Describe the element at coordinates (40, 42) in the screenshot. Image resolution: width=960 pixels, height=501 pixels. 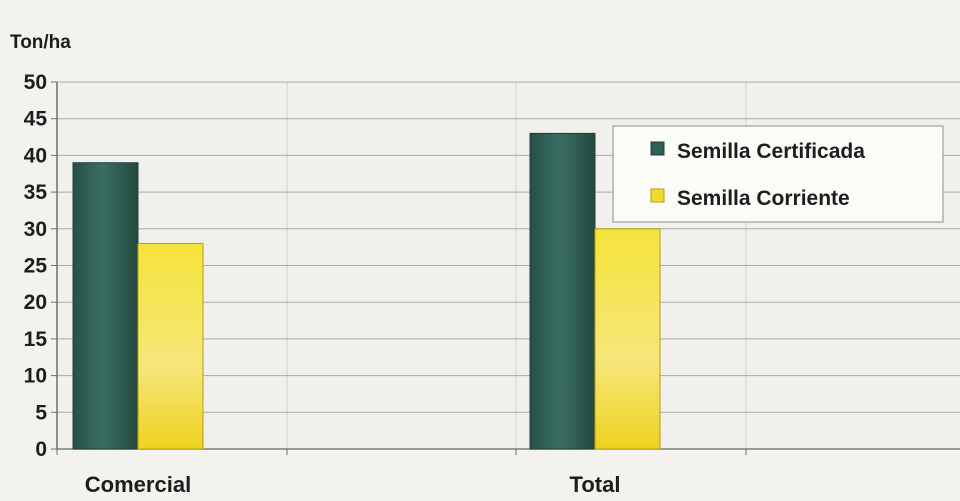
I see `y-axis-unit-label: Ton/ha` at that location.